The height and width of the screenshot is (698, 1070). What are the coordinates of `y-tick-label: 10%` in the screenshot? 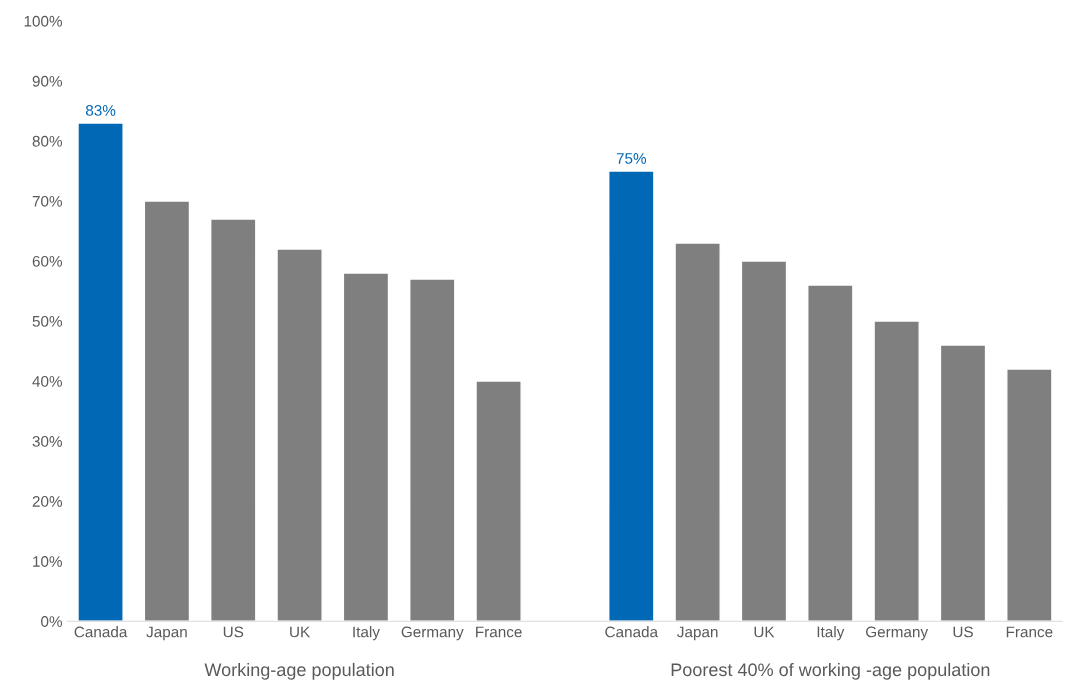 It's located at (48, 561).